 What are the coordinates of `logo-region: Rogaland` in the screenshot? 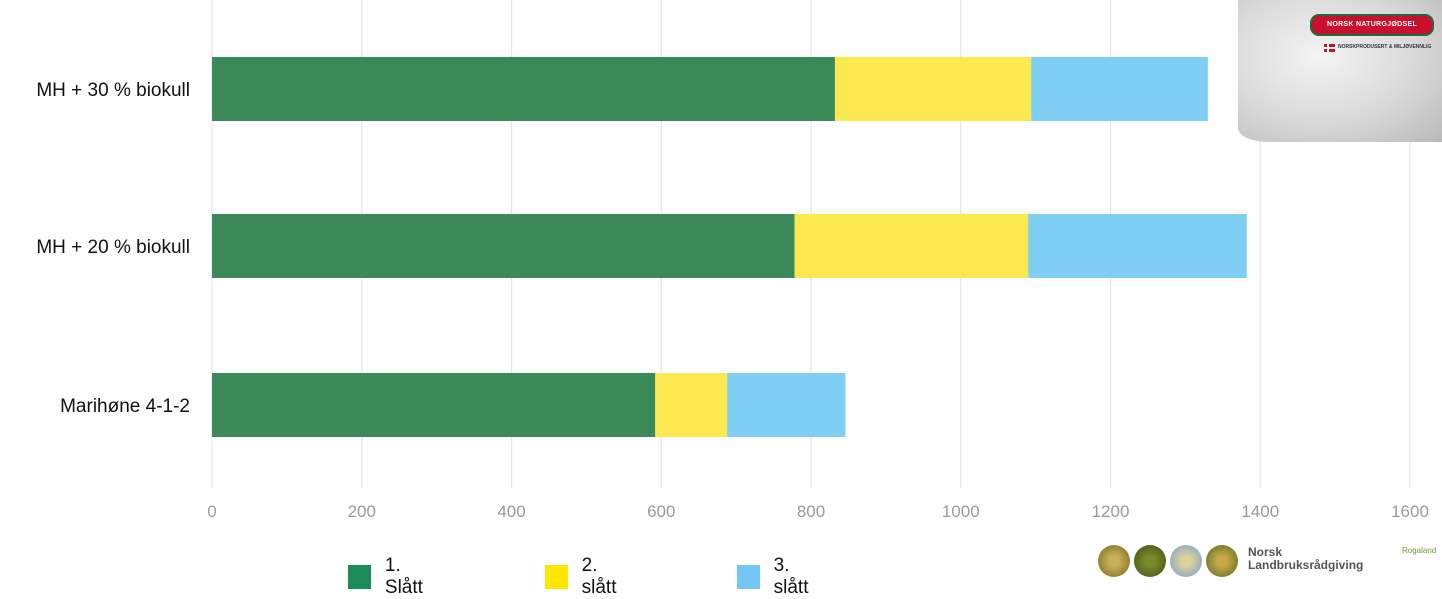 It's located at (1419, 550).